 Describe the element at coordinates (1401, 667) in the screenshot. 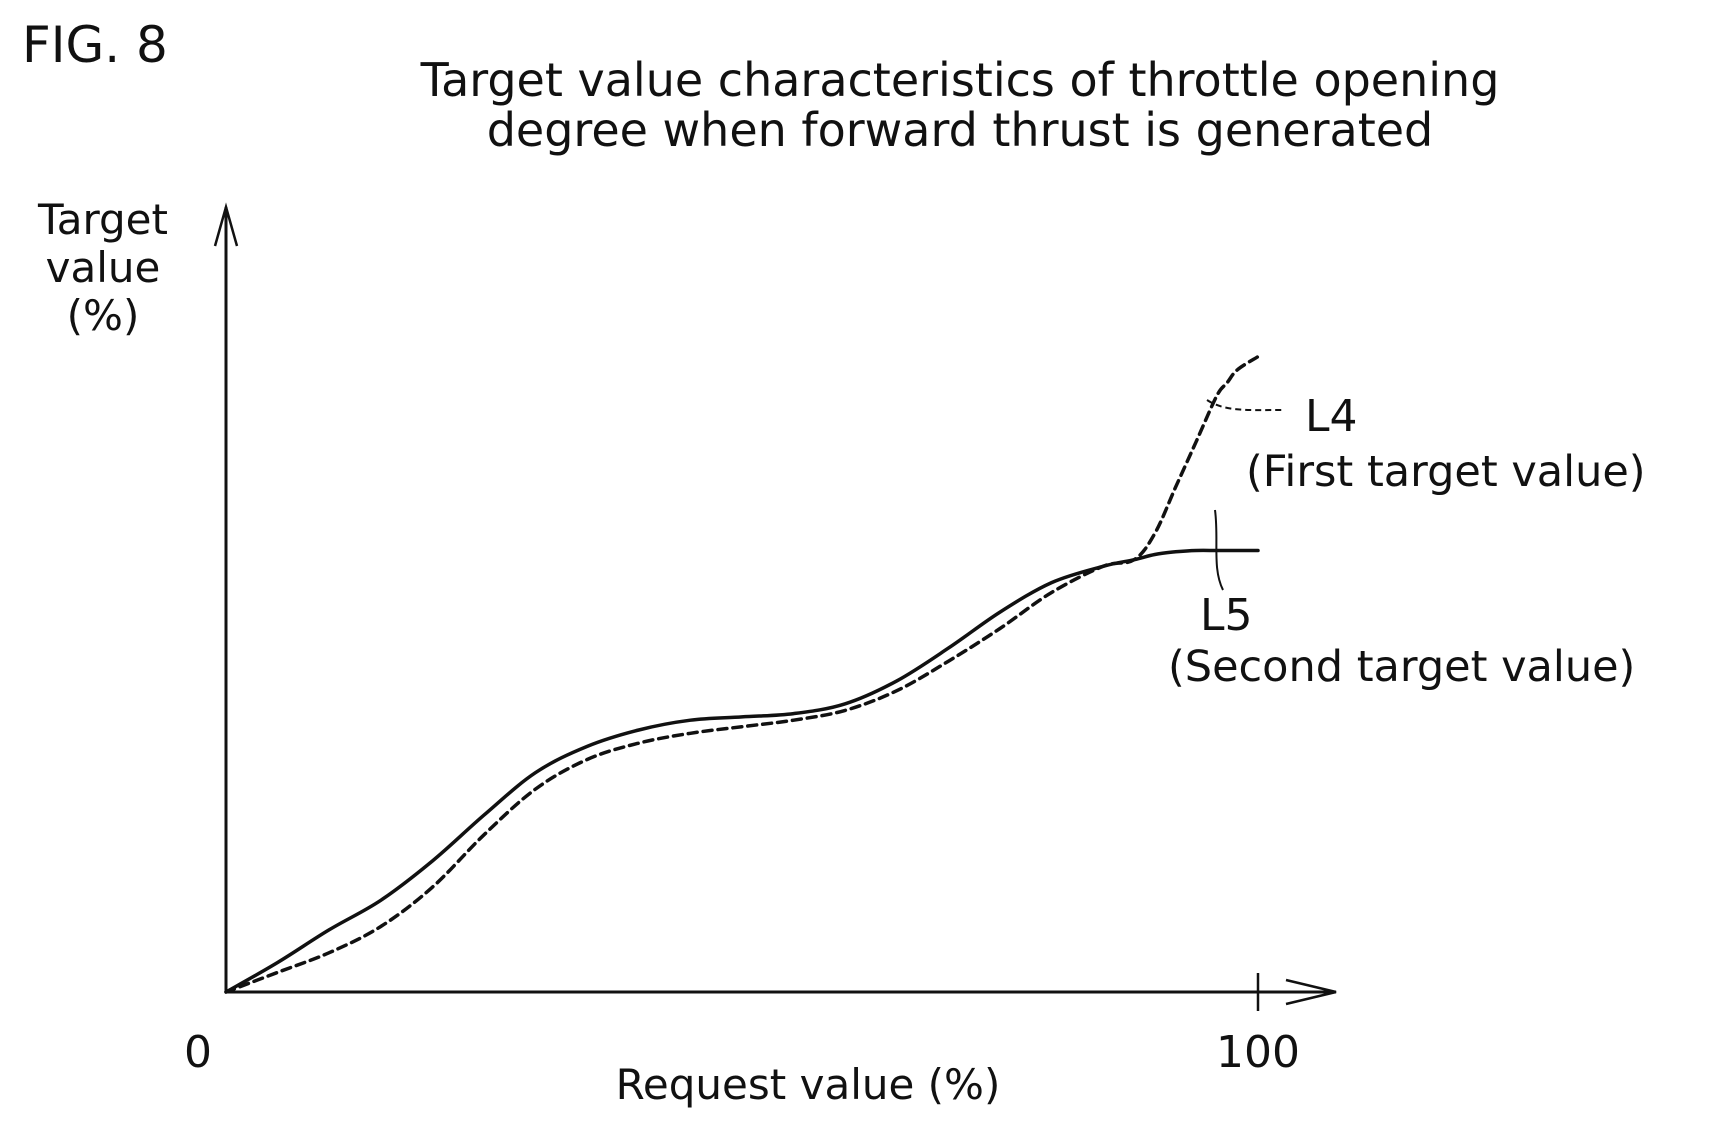

I see `l5-description: (Second target value)` at that location.